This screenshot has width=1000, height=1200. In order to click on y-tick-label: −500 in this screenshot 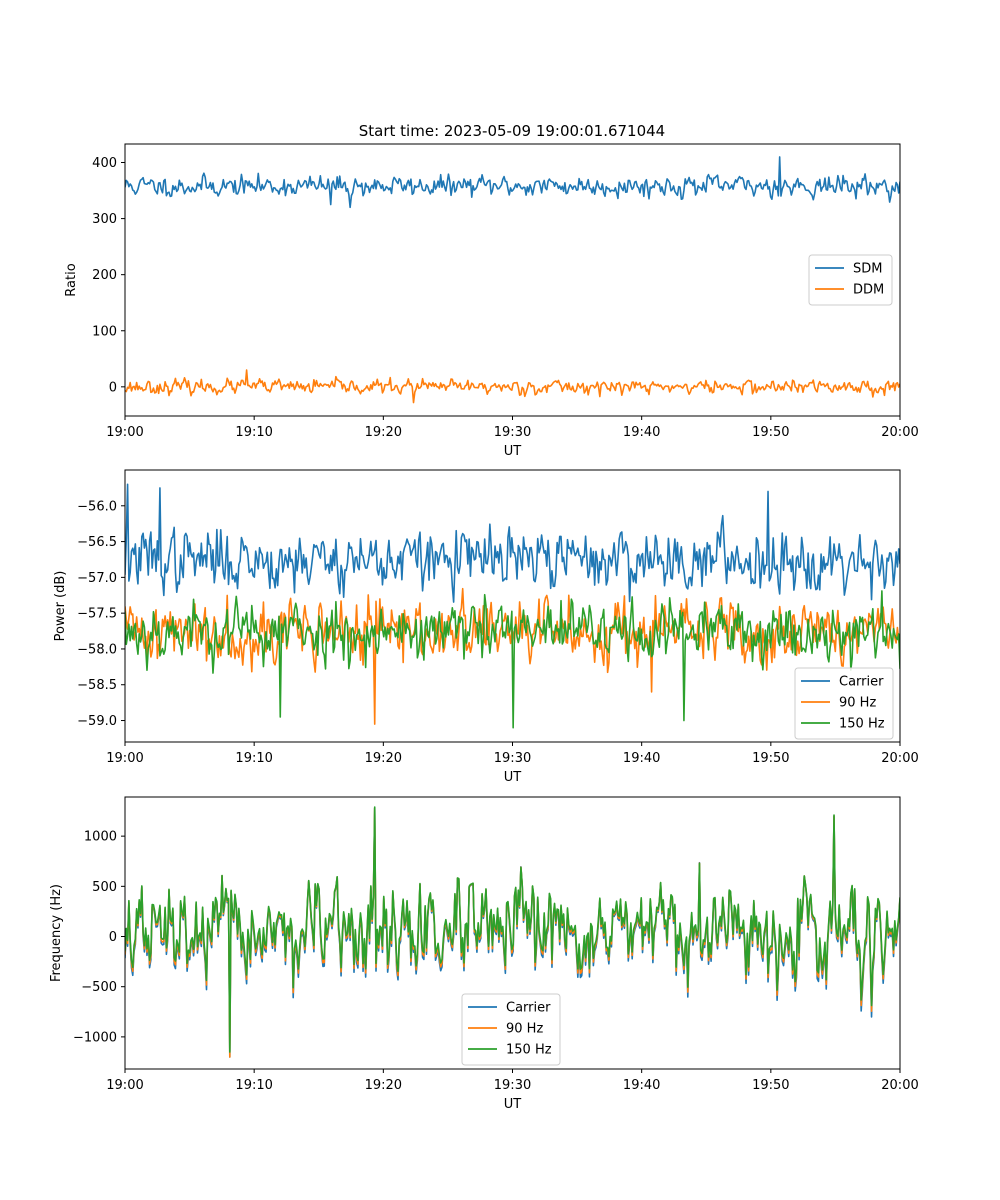, I will do `click(99, 987)`.